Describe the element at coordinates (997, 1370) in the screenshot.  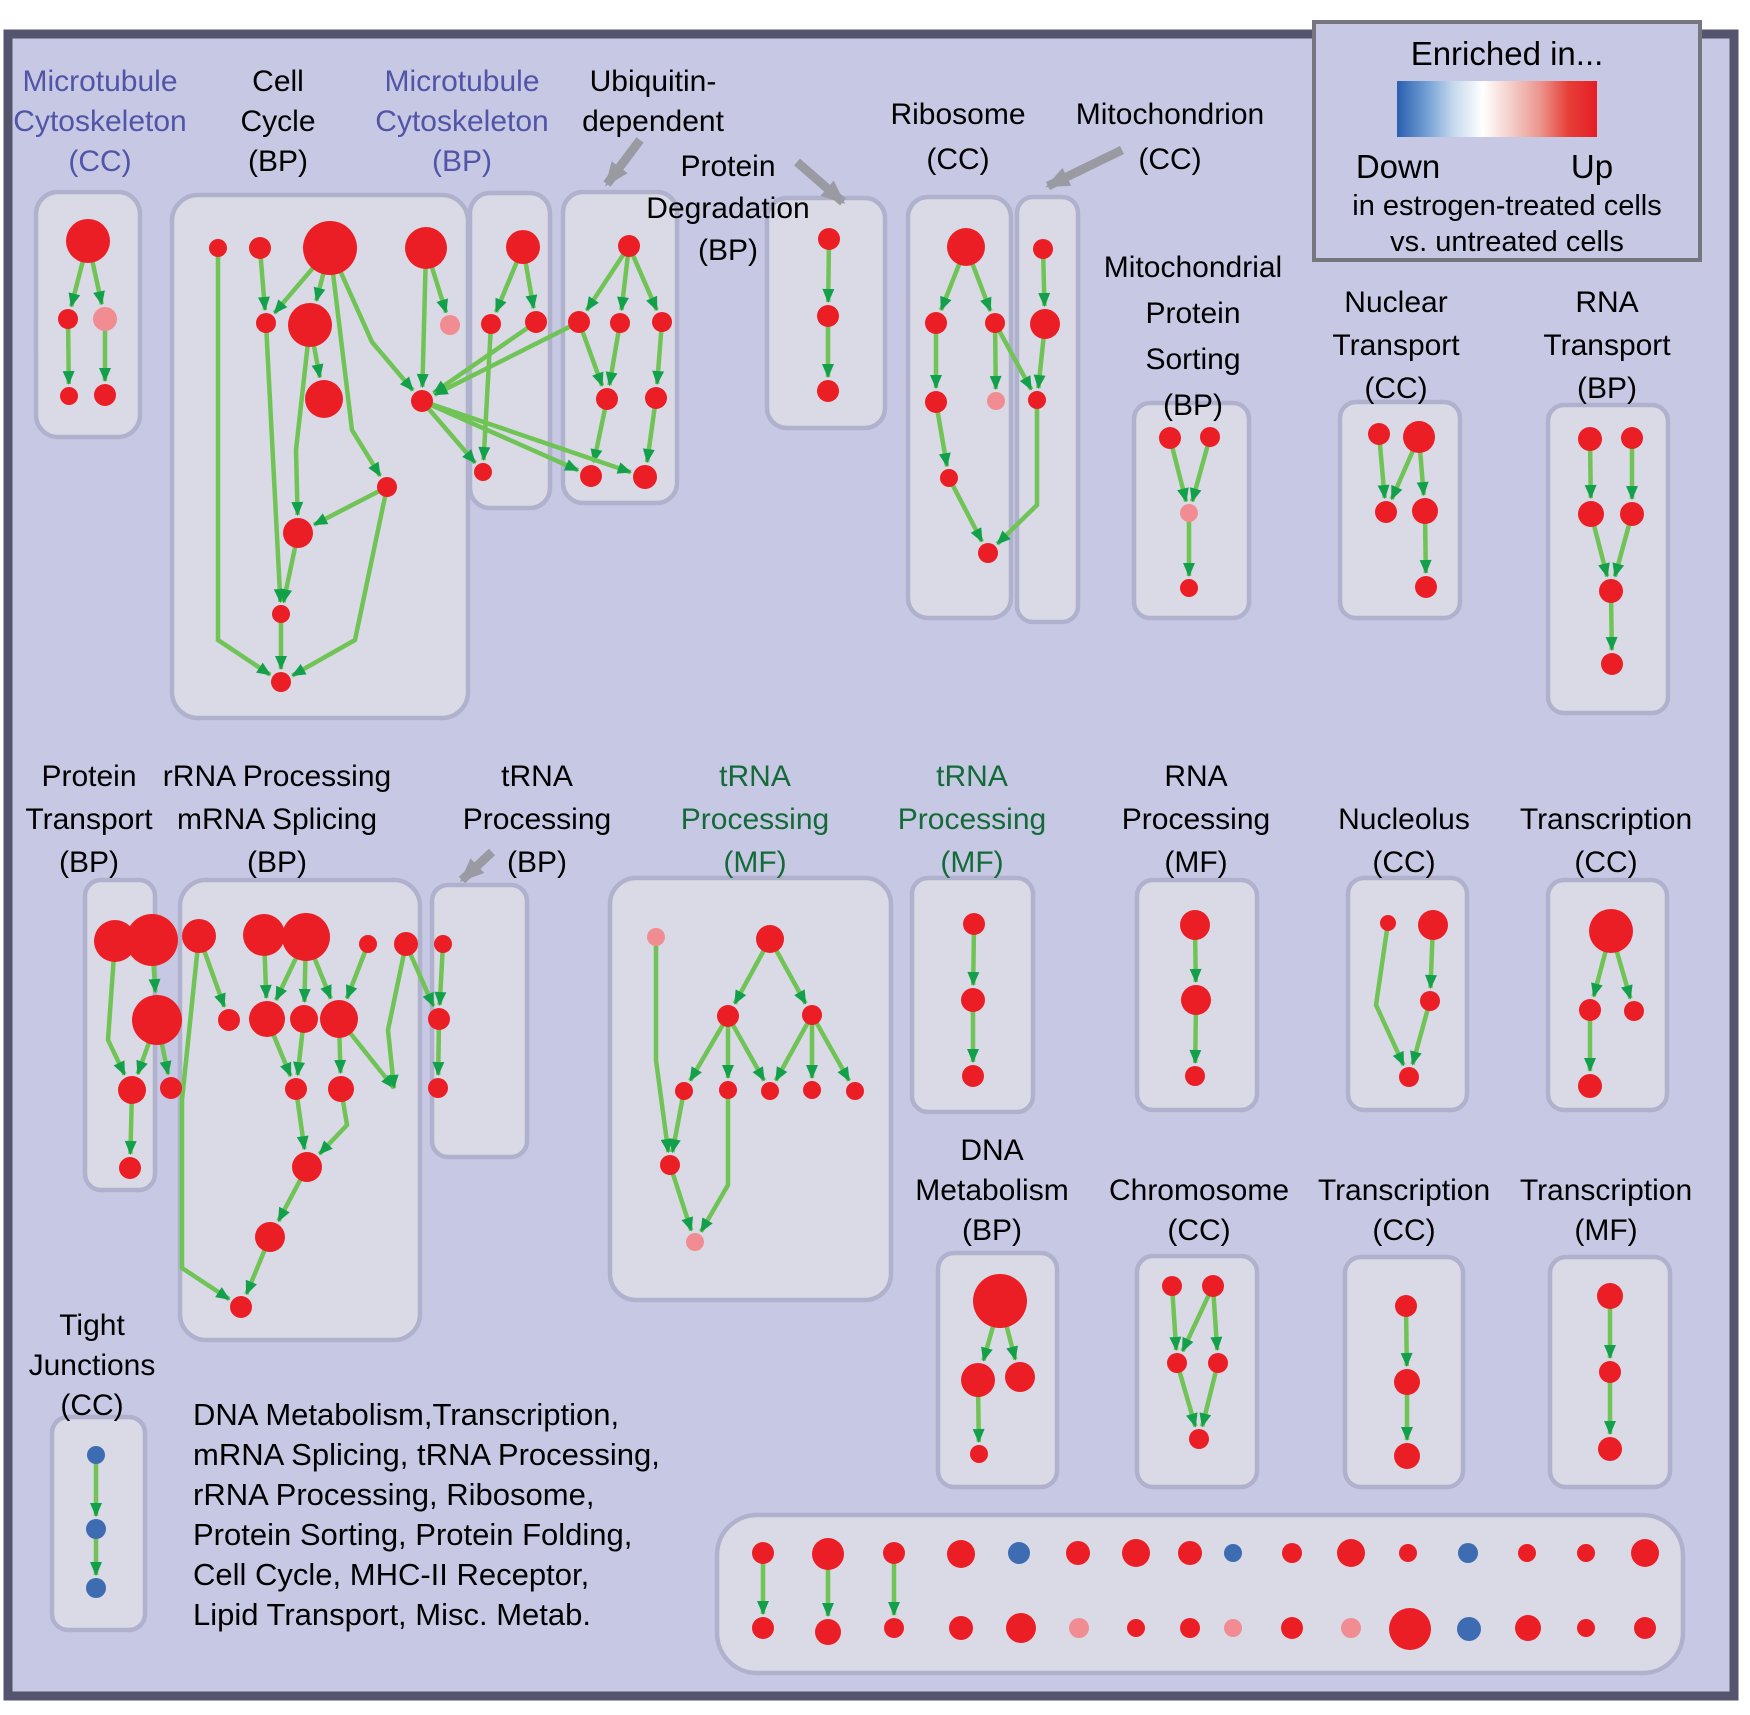
I see `box-dna-metabolism` at that location.